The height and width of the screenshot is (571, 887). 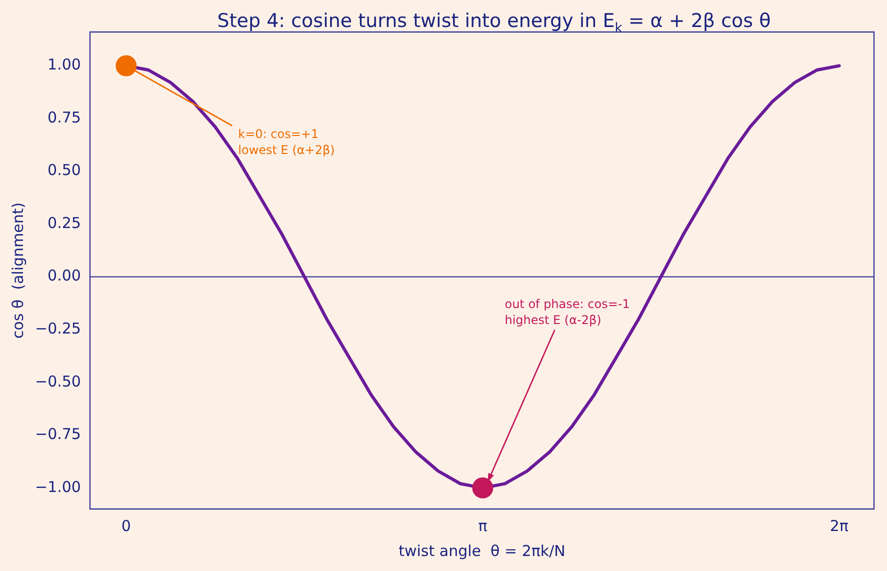 What do you see at coordinates (58, 434) in the screenshot?
I see `y-tick-label: −0.75` at bounding box center [58, 434].